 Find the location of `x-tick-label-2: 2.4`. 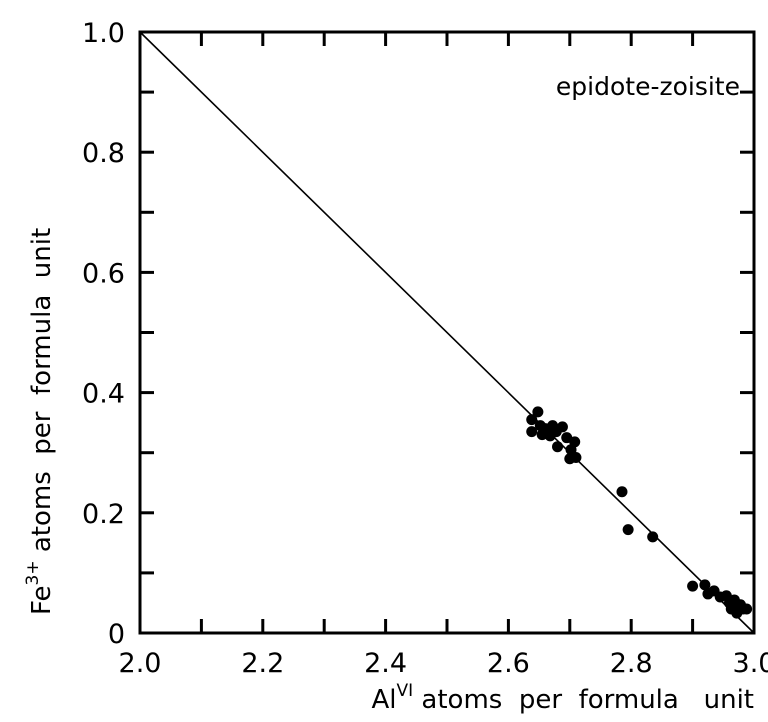

x-tick-label-2: 2.4 is located at coordinates (385, 663).